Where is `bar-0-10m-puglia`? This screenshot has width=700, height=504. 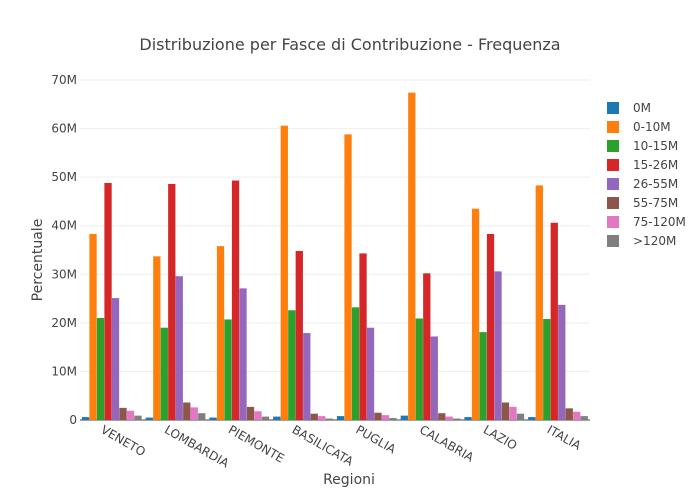 bar-0-10m-puglia is located at coordinates (348, 277).